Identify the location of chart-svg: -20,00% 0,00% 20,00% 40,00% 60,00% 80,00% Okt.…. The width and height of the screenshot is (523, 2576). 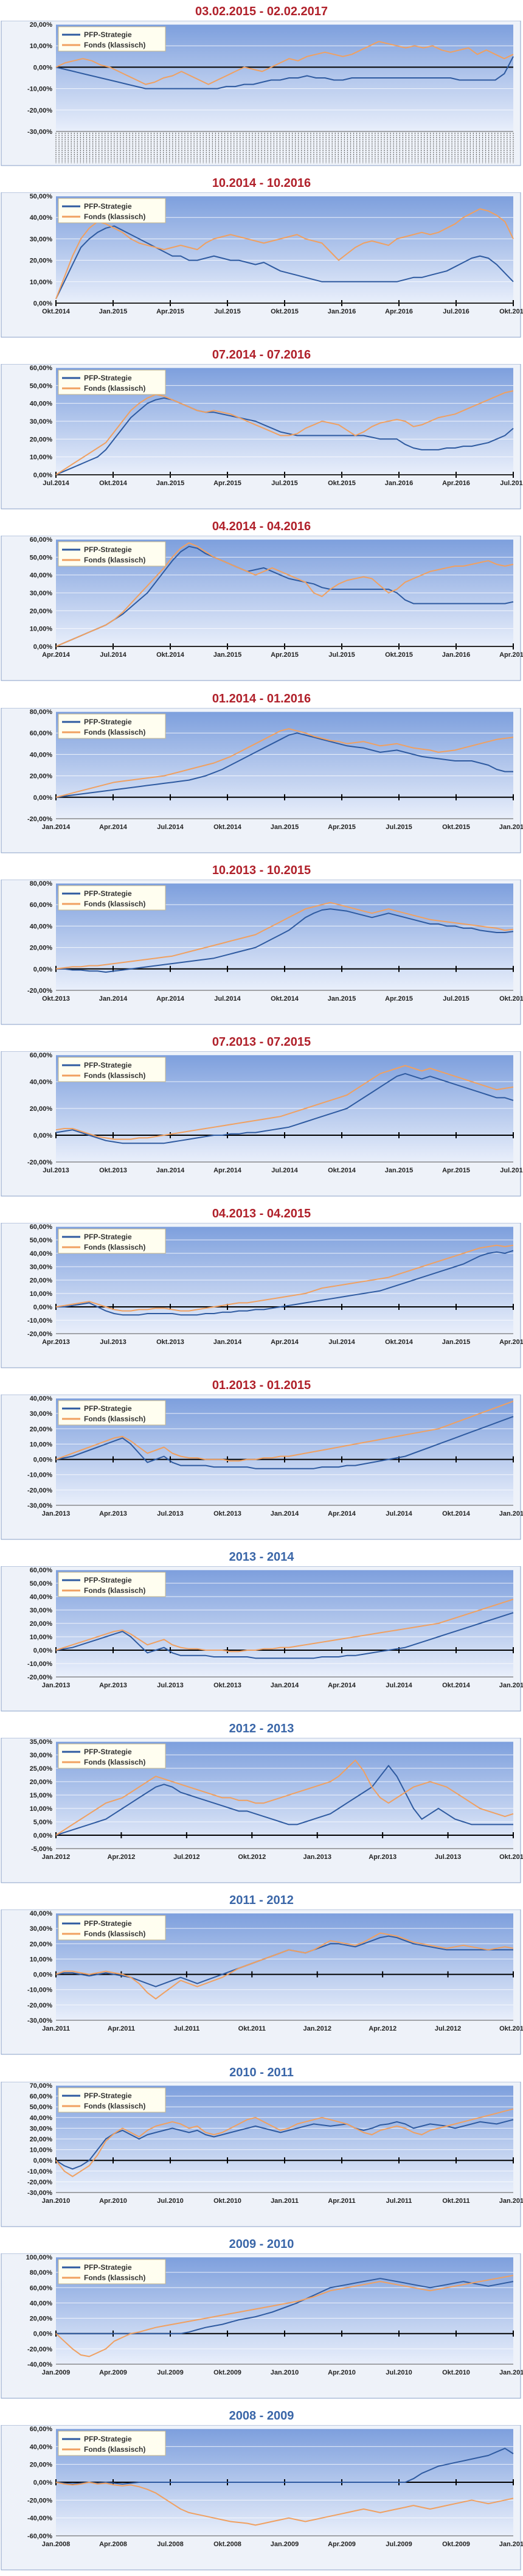
(262, 952).